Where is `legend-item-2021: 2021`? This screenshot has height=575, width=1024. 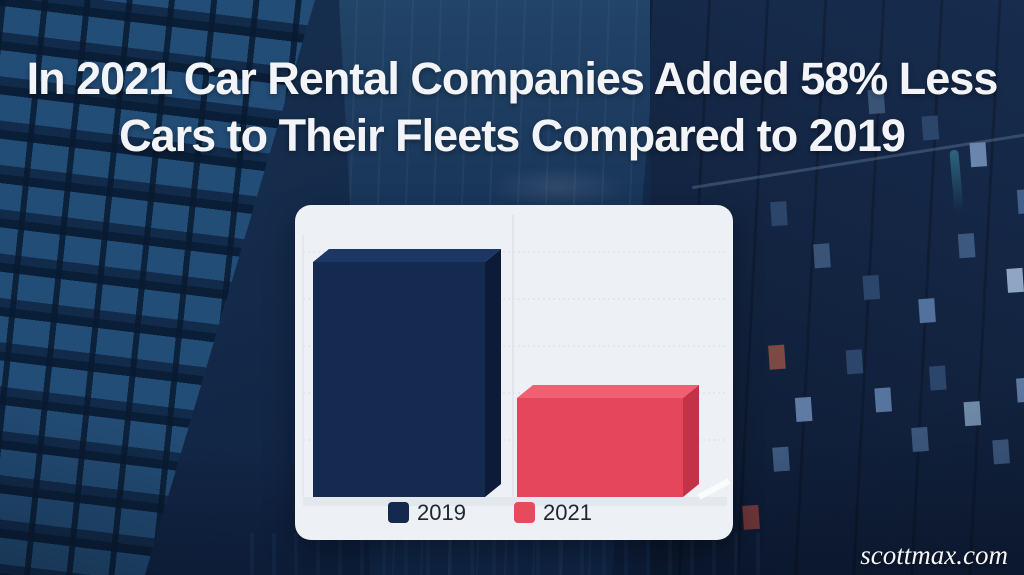
legend-item-2021: 2021 is located at coordinates (553, 512).